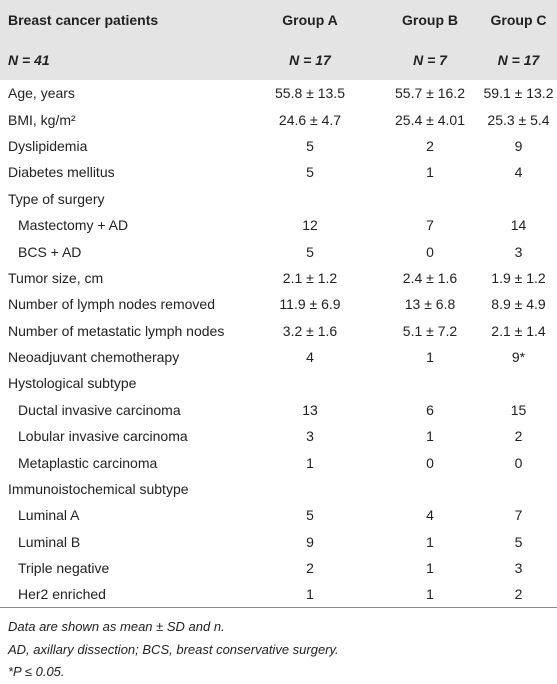 This screenshot has height=684, width=557. I want to click on header-row: N = 41 N = 17 N = 7 N = 17, so click(278, 60).